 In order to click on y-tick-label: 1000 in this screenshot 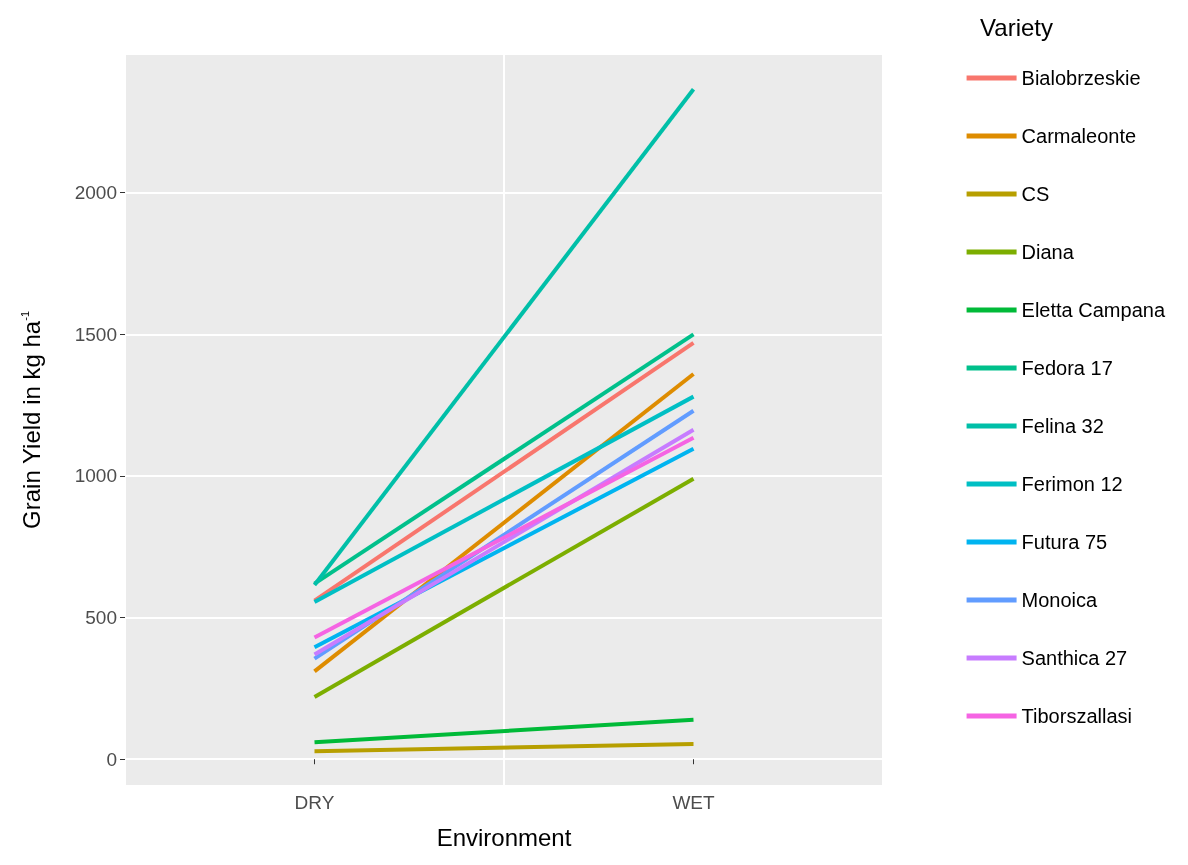, I will do `click(95, 476)`.